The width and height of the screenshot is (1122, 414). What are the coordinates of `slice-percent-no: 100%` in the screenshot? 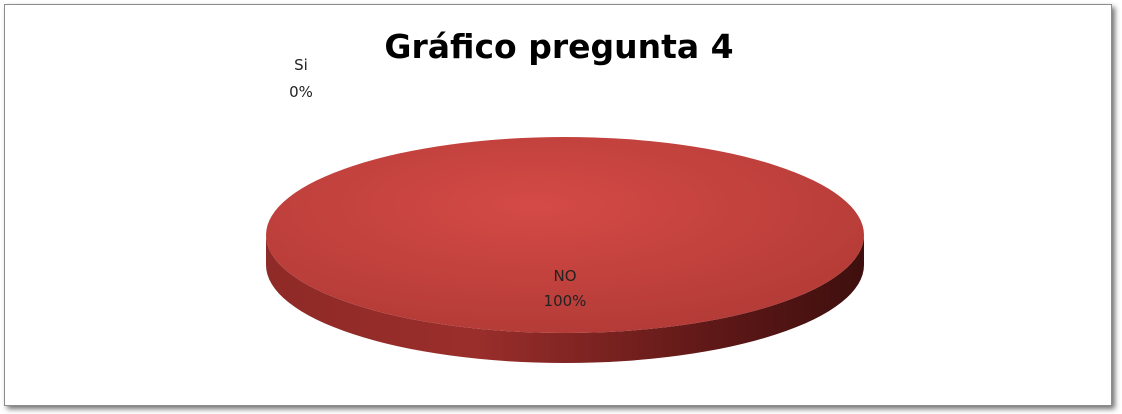 It's located at (565, 301).